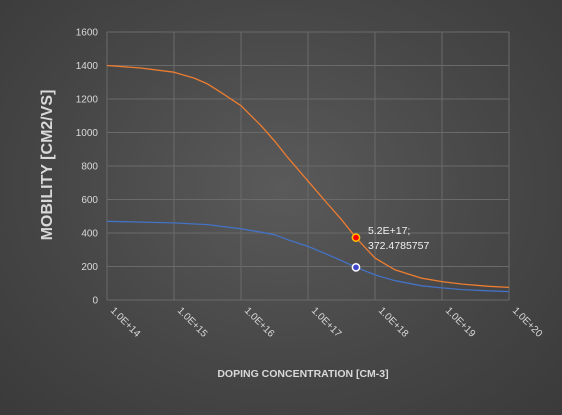  Describe the element at coordinates (389, 231) in the screenshot. I see `annotation-line-1: 5.2E+17;` at that location.